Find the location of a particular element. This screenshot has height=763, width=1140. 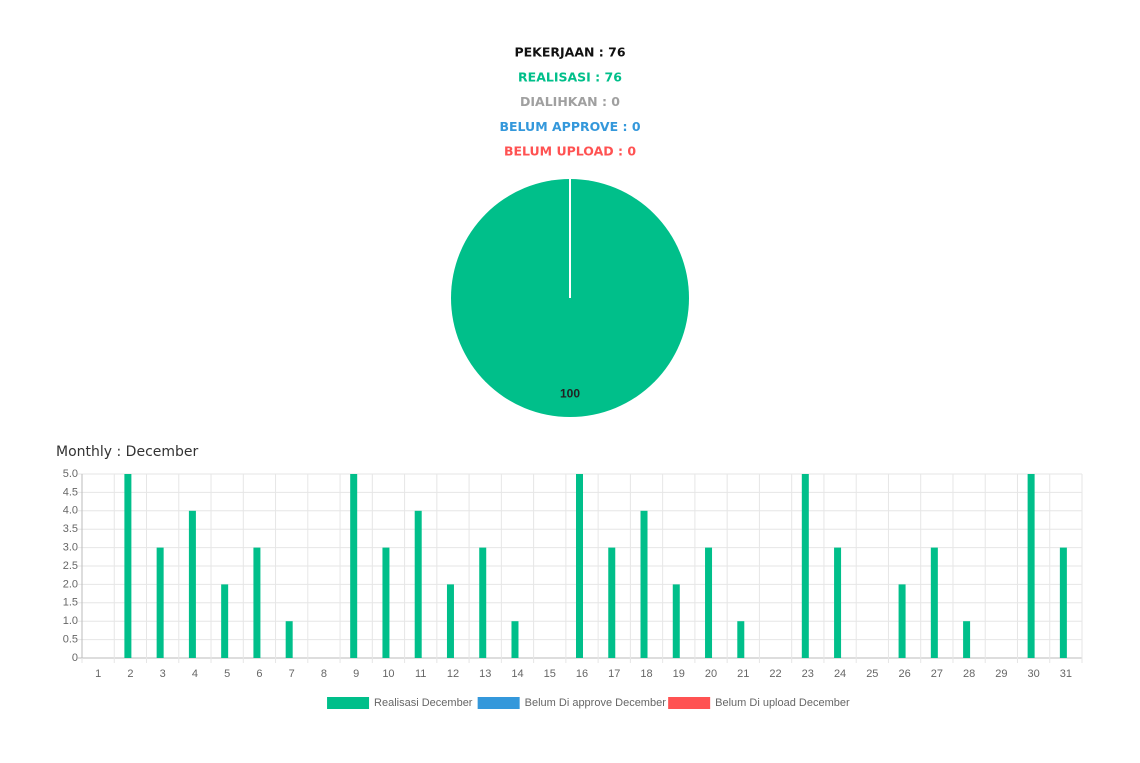

x-tick-label: 26 is located at coordinates (904, 674).